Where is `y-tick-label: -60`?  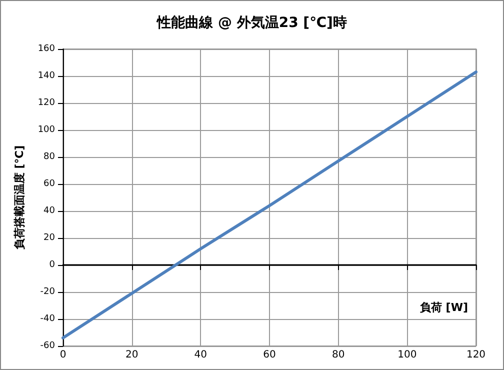
y-tick-label: -60 is located at coordinates (48, 346).